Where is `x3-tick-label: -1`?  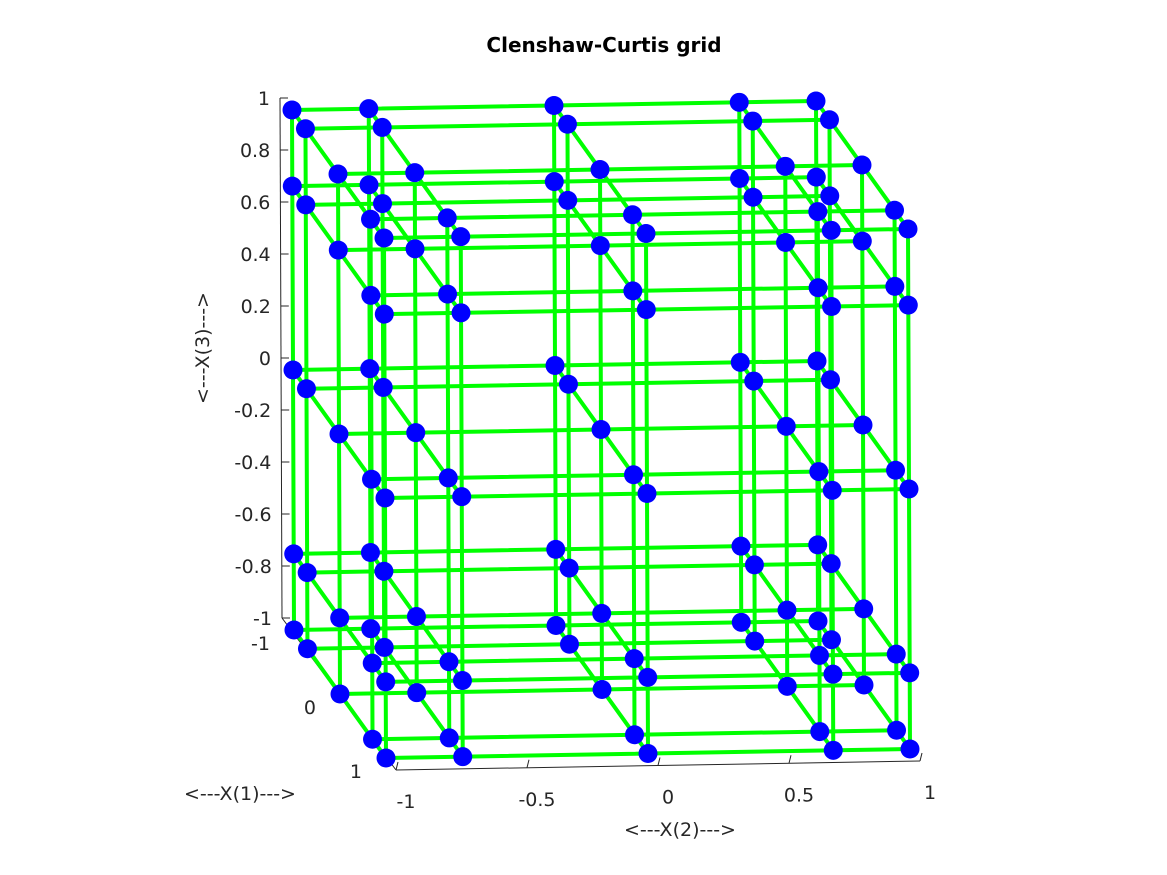
x3-tick-label: -1 is located at coordinates (262, 619).